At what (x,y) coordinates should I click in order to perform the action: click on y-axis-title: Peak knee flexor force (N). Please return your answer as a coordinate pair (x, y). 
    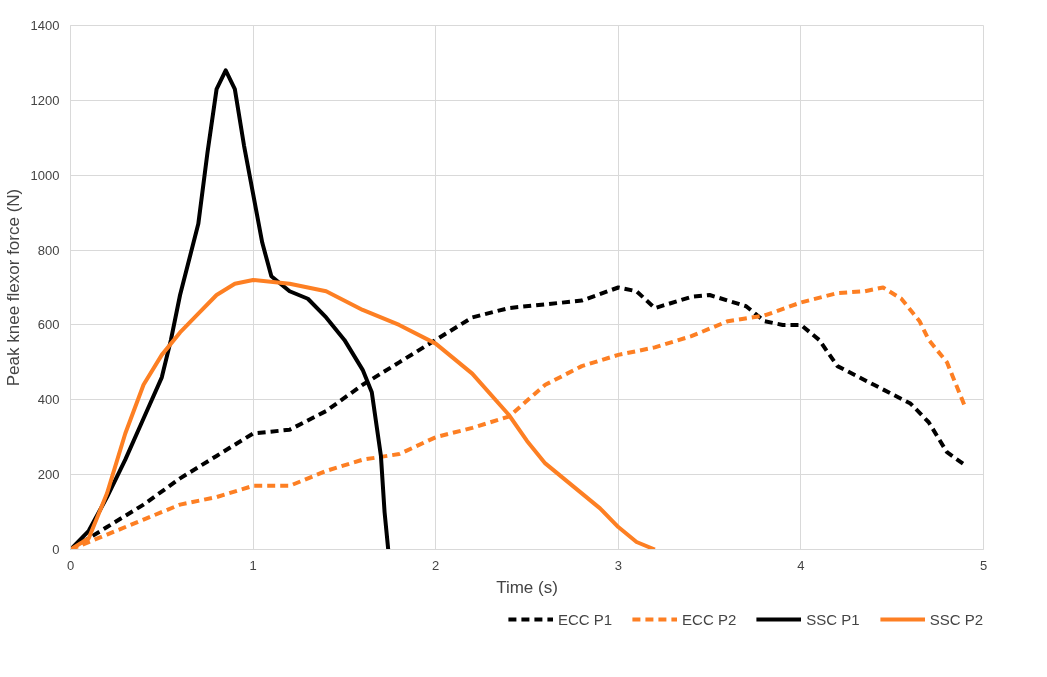
    Looking at the image, I should click on (13, 287).